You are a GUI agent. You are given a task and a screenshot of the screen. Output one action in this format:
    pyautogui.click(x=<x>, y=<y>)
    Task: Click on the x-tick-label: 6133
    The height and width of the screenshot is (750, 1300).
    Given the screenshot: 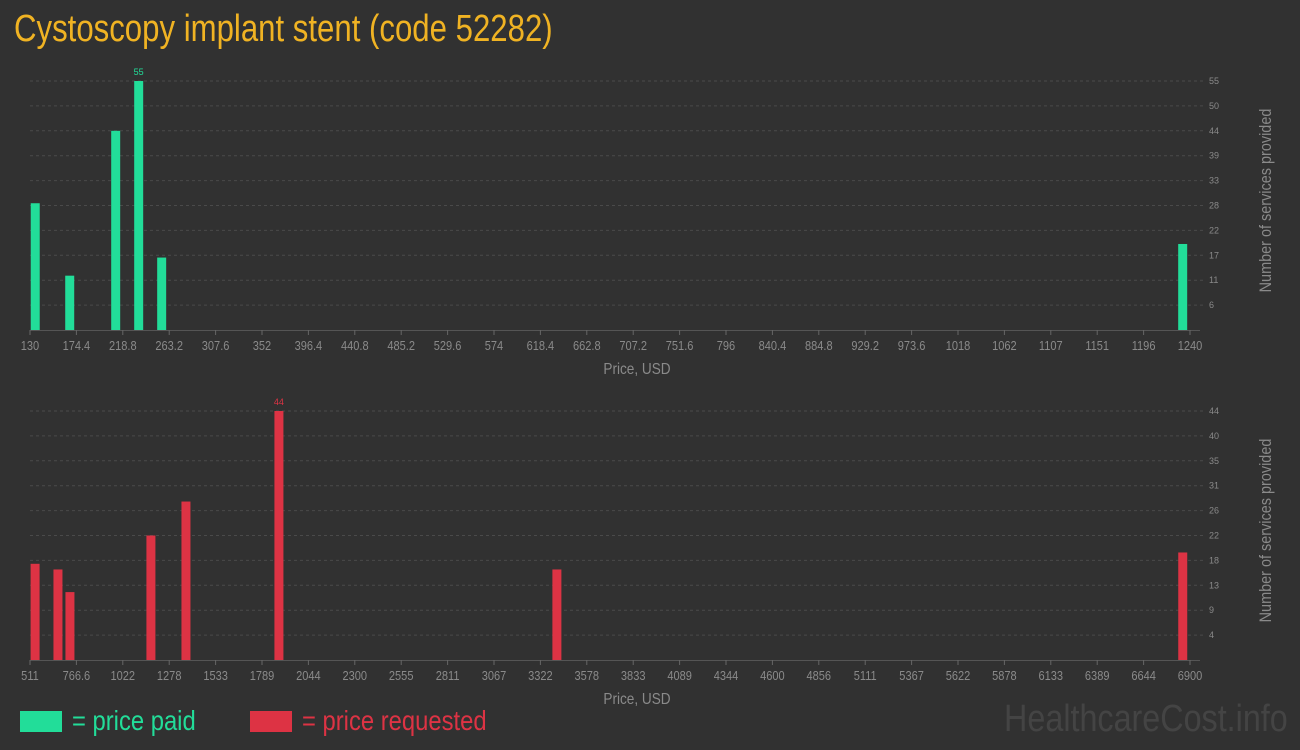 What is the action you would take?
    pyautogui.click(x=1051, y=675)
    